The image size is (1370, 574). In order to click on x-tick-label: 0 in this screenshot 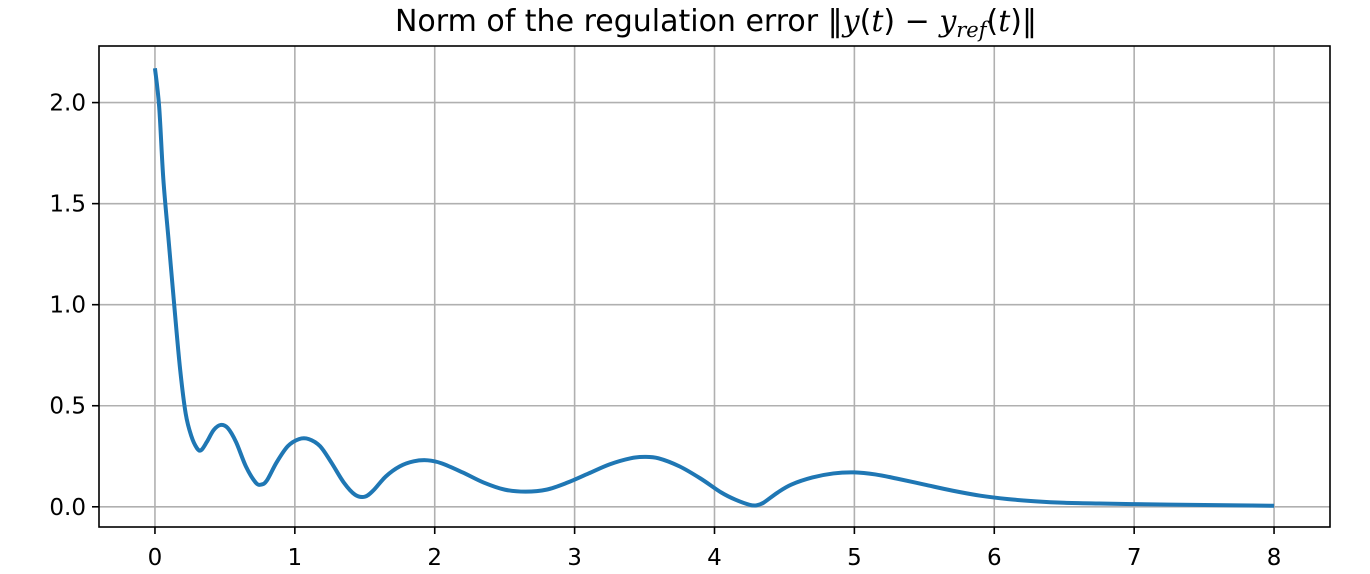, I will do `click(155, 558)`.